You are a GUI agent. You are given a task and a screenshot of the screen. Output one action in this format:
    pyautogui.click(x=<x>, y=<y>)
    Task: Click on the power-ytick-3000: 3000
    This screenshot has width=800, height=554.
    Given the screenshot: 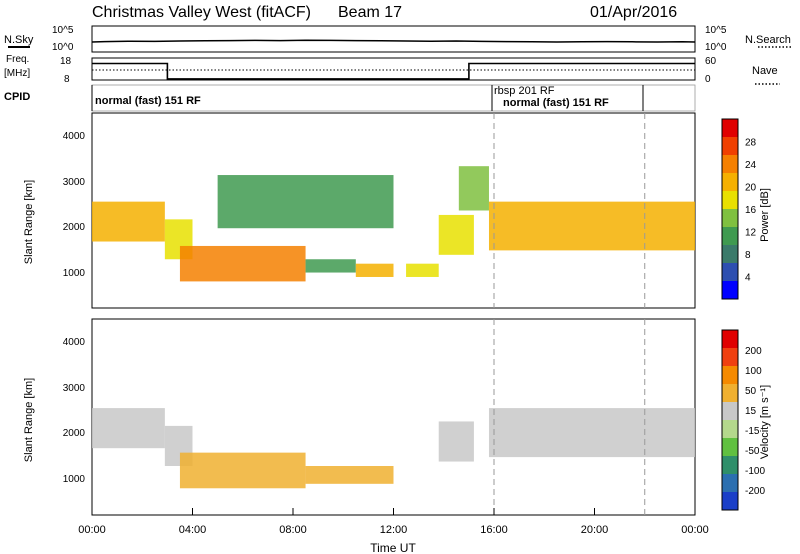 What is the action you would take?
    pyautogui.click(x=74, y=182)
    